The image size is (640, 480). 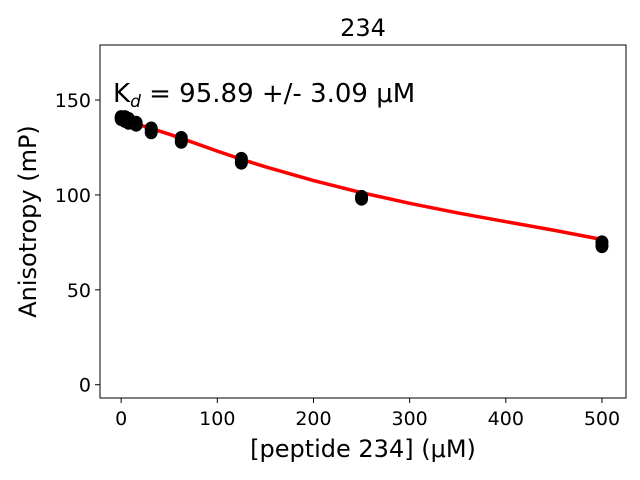 I want to click on x-axis-title: [peptide 234] (μM), so click(x=363, y=449).